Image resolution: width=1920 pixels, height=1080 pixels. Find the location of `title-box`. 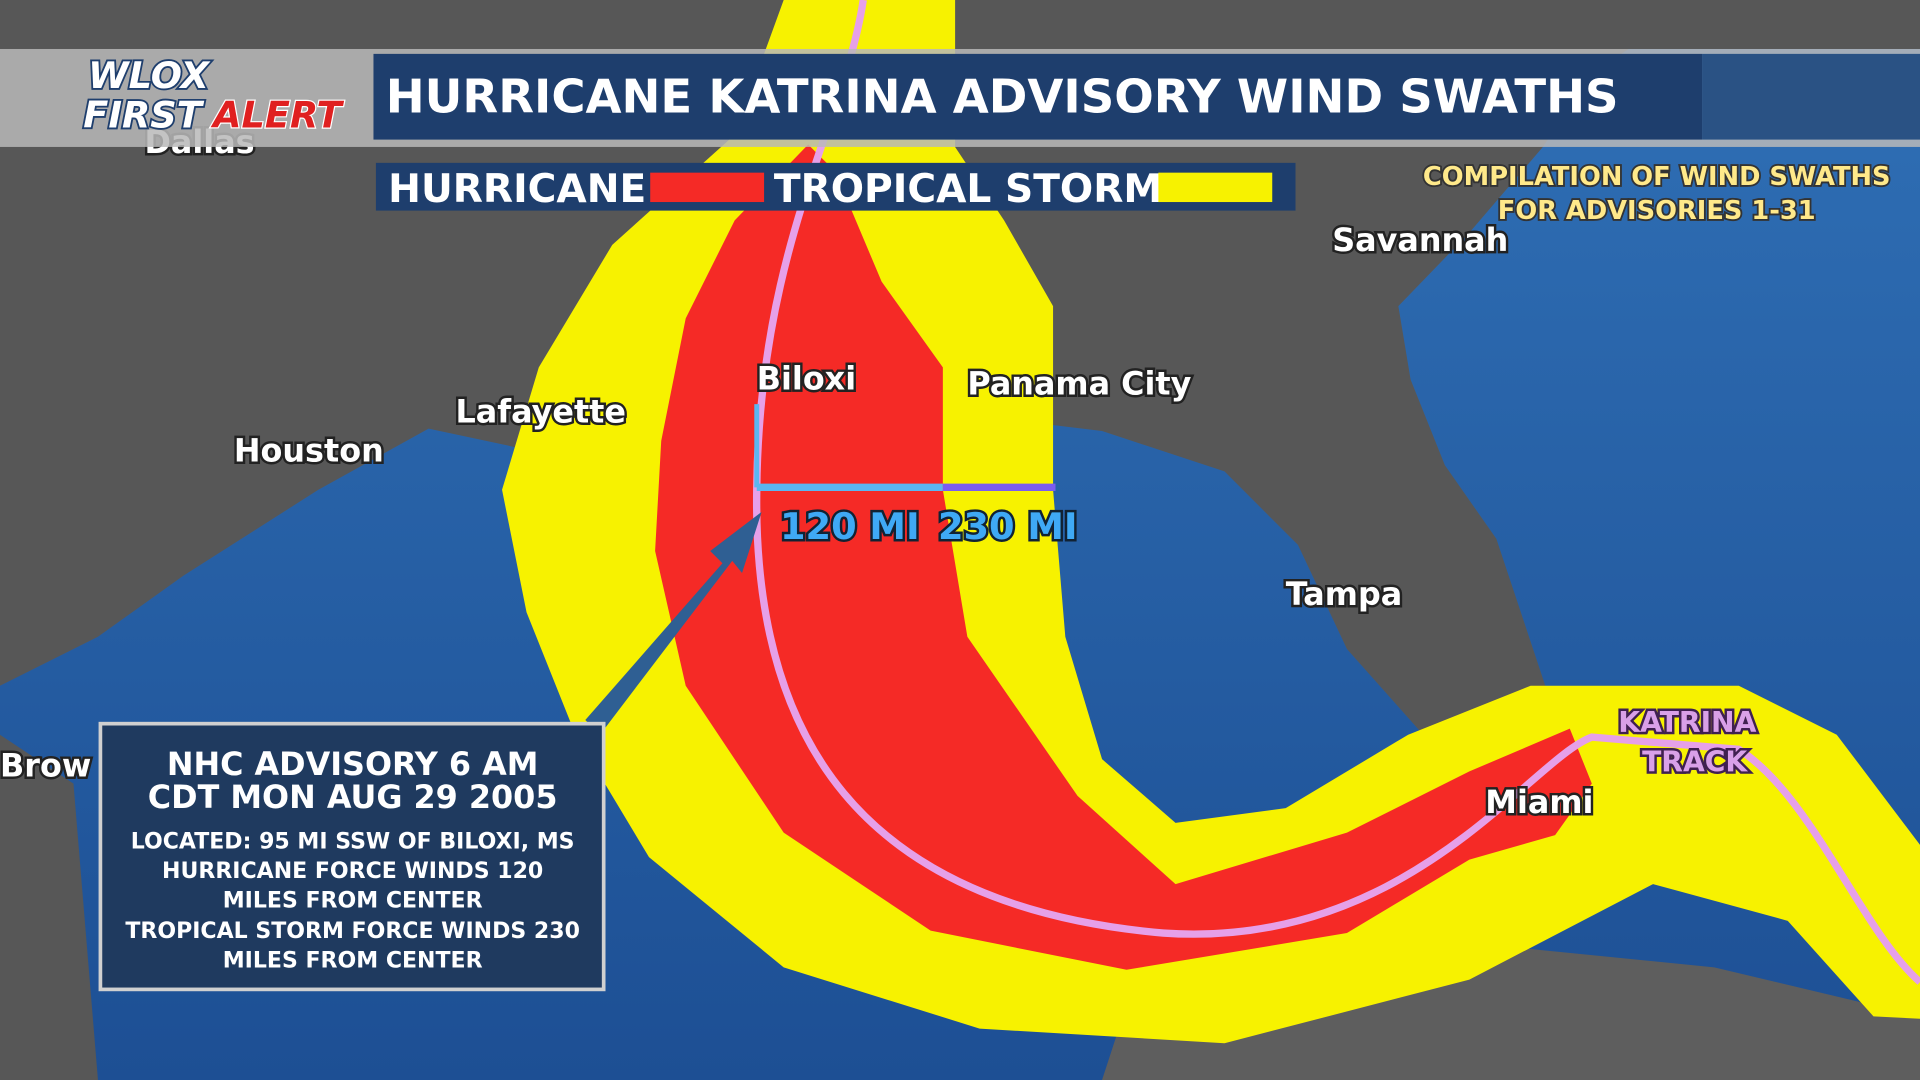

title-box is located at coordinates (1038, 96).